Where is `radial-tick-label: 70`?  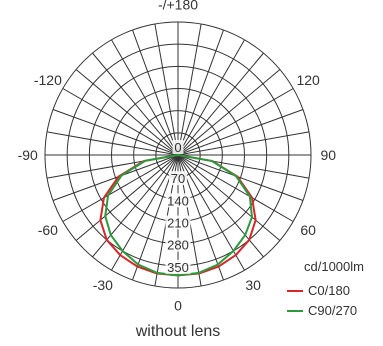
radial-tick-label: 70 is located at coordinates (178, 178).